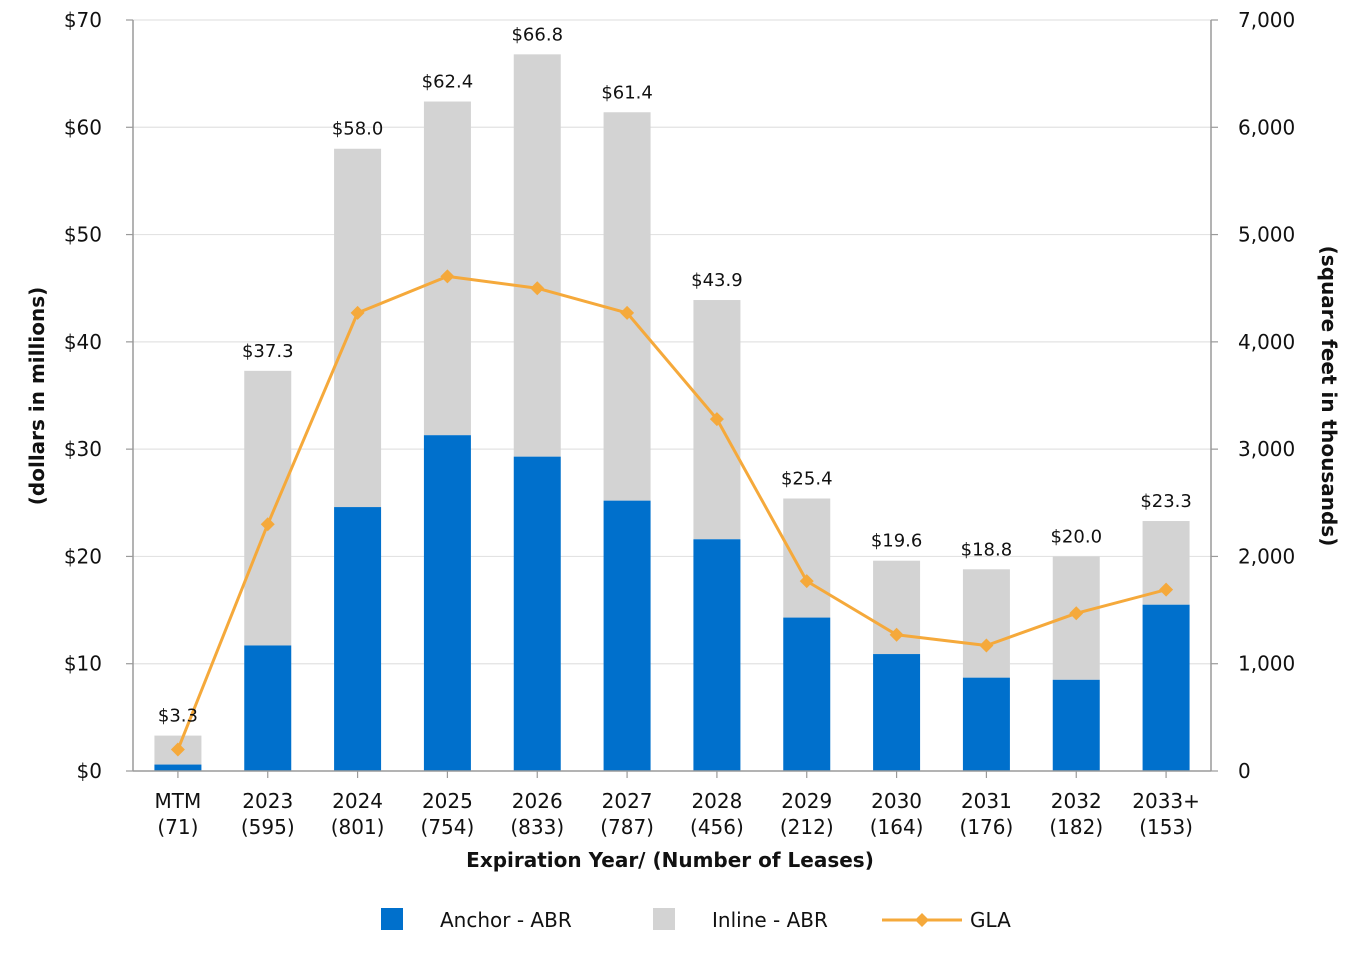  What do you see at coordinates (1166, 501) in the screenshot?
I see `bar-total-label: $23.3` at bounding box center [1166, 501].